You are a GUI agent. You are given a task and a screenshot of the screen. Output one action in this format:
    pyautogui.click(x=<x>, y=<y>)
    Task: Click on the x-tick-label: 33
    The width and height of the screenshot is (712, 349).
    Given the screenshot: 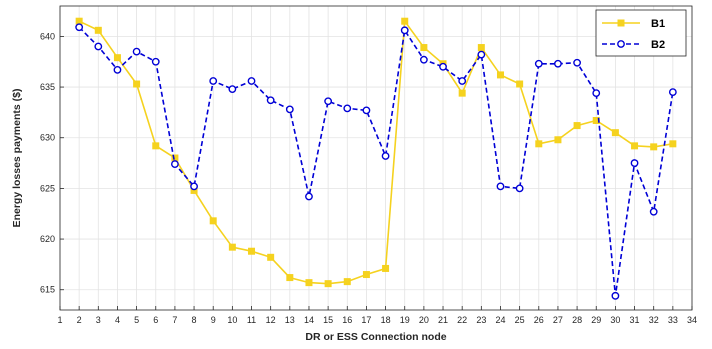 What is the action you would take?
    pyautogui.click(x=673, y=320)
    